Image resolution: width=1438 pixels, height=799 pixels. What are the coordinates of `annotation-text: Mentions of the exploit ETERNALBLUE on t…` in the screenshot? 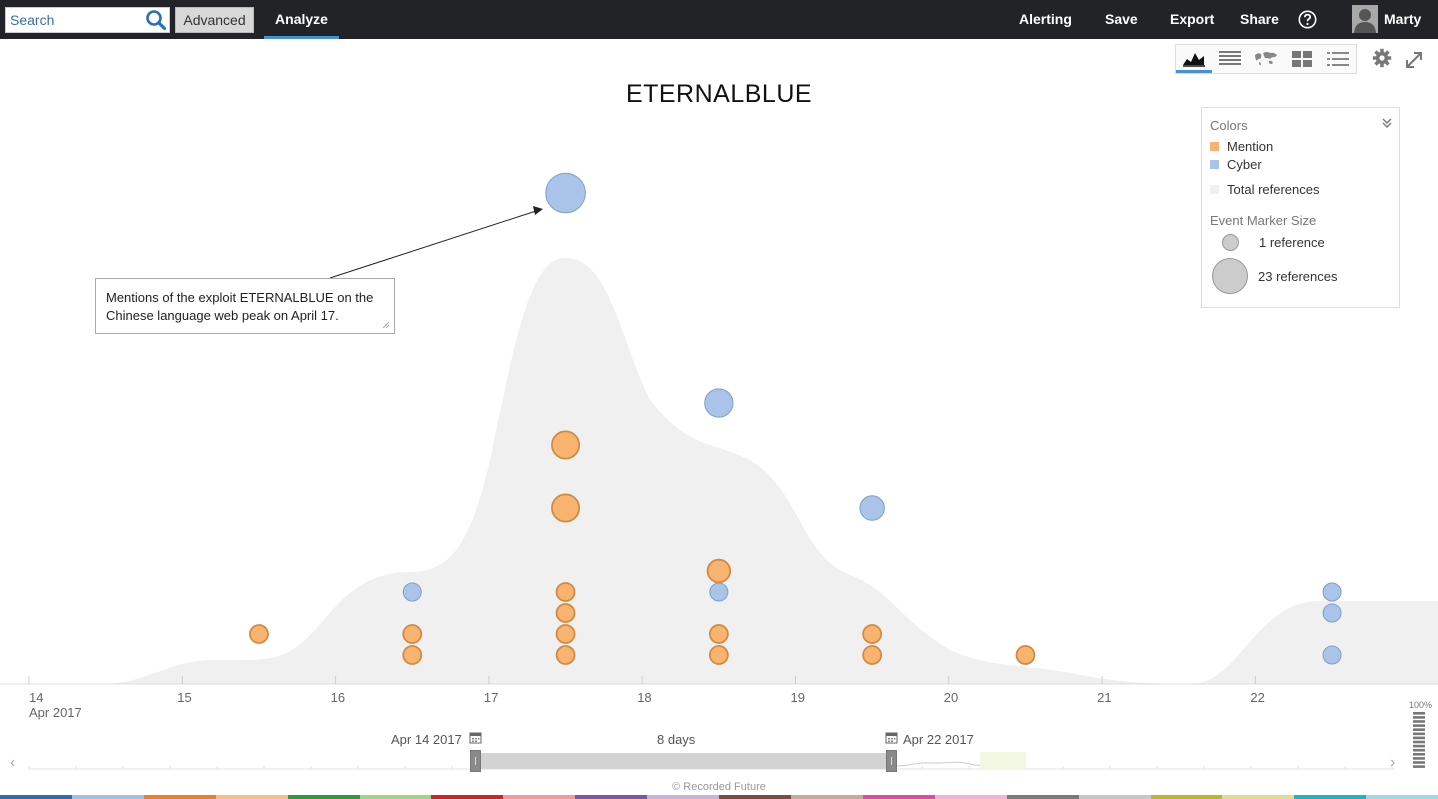 It's located at (240, 306).